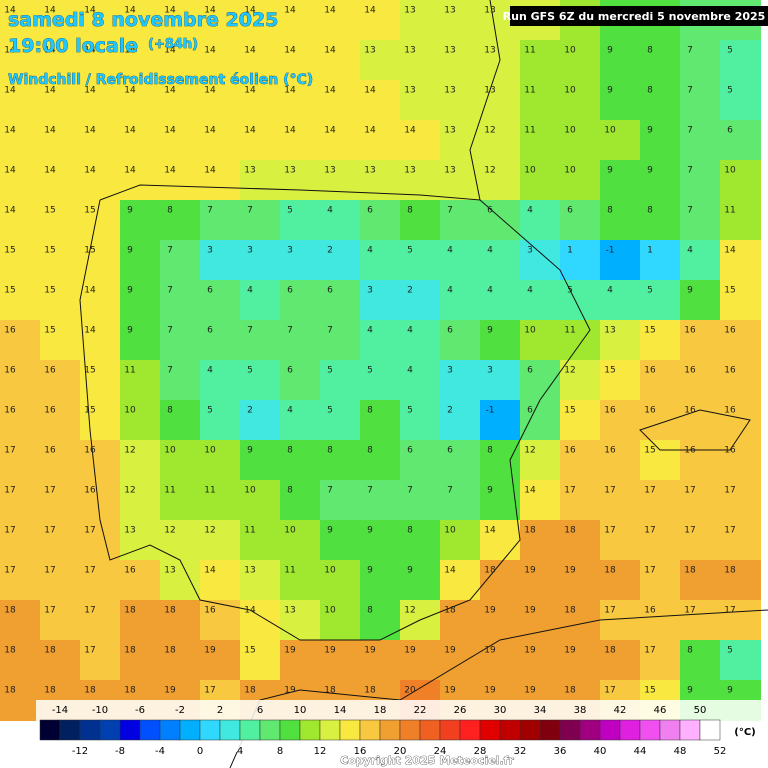  What do you see at coordinates (209, 531) in the screenshot?
I see `cell-value: 12` at bounding box center [209, 531].